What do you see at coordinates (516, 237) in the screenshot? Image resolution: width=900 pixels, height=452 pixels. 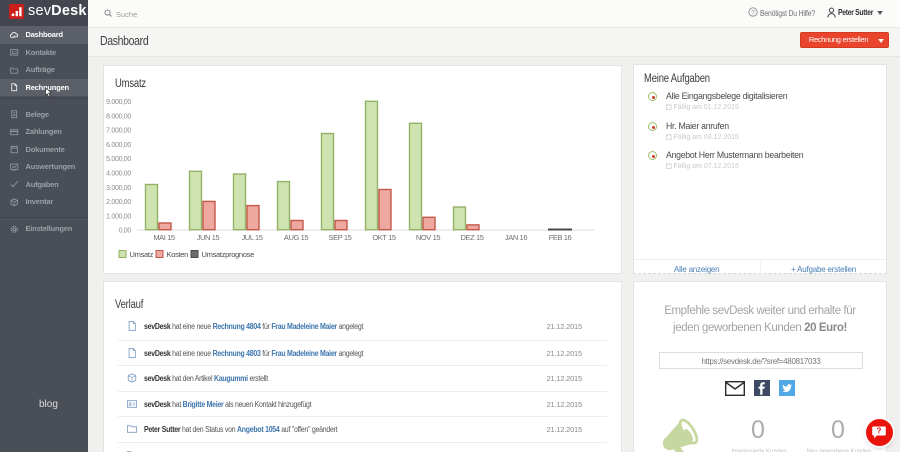 I see `svg-text: JAN 16` at bounding box center [516, 237].